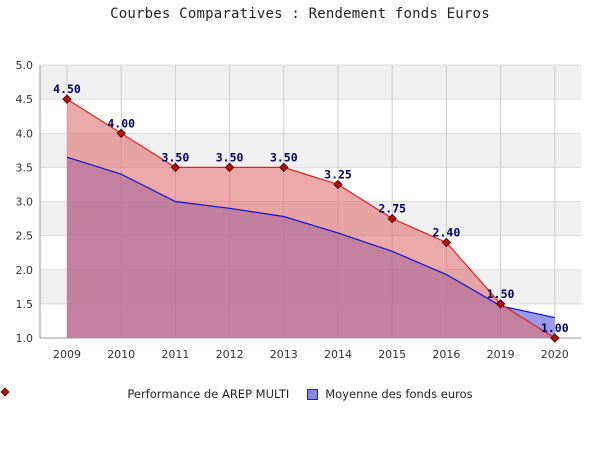 This screenshot has width=600, height=450. Describe the element at coordinates (67, 354) in the screenshot. I see `x-tick-label: 2009` at that location.